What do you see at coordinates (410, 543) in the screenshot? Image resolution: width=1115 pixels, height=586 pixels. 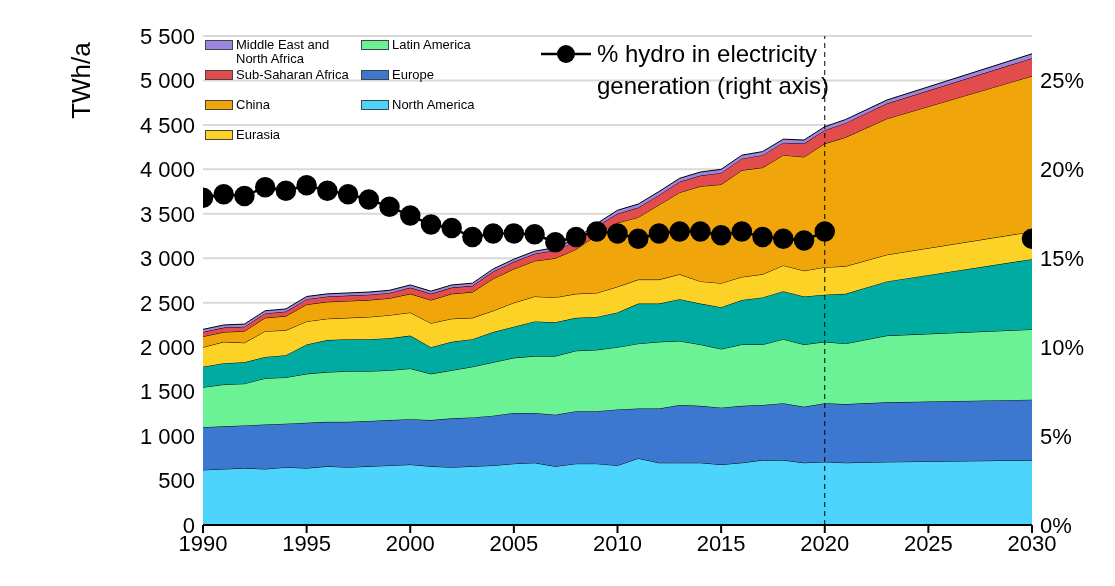 I see `x-tick-label: 2000` at bounding box center [410, 543].